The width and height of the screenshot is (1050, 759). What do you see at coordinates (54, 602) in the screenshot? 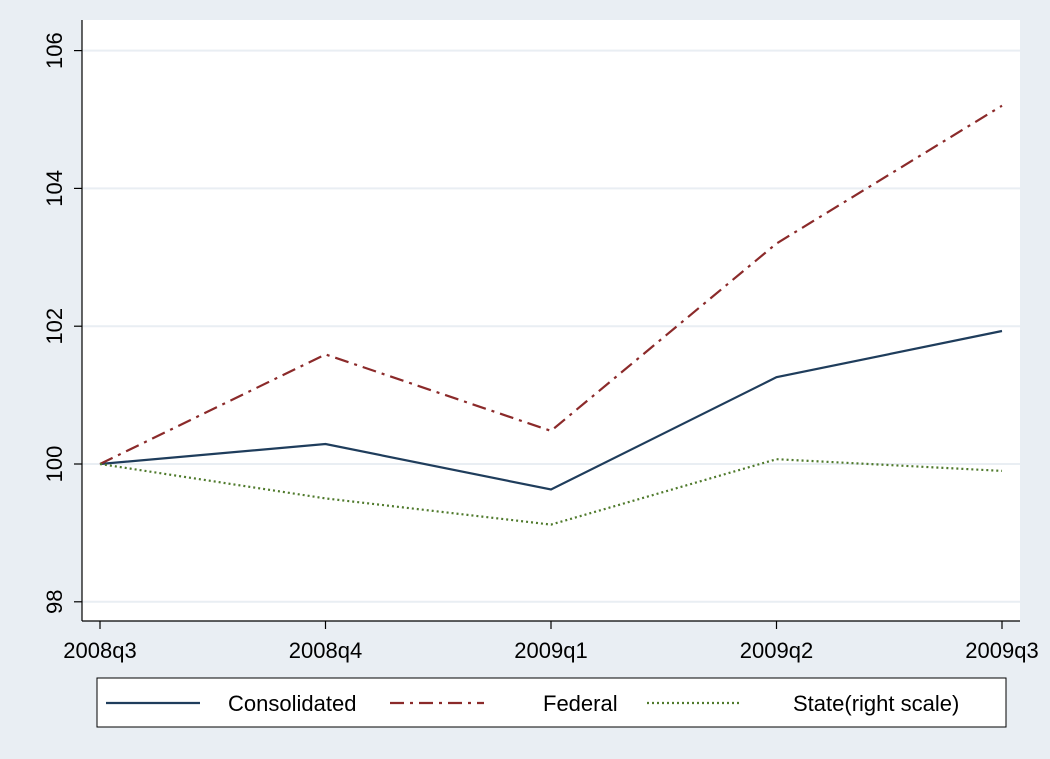
I see `y-tick-label: 98` at bounding box center [54, 602].